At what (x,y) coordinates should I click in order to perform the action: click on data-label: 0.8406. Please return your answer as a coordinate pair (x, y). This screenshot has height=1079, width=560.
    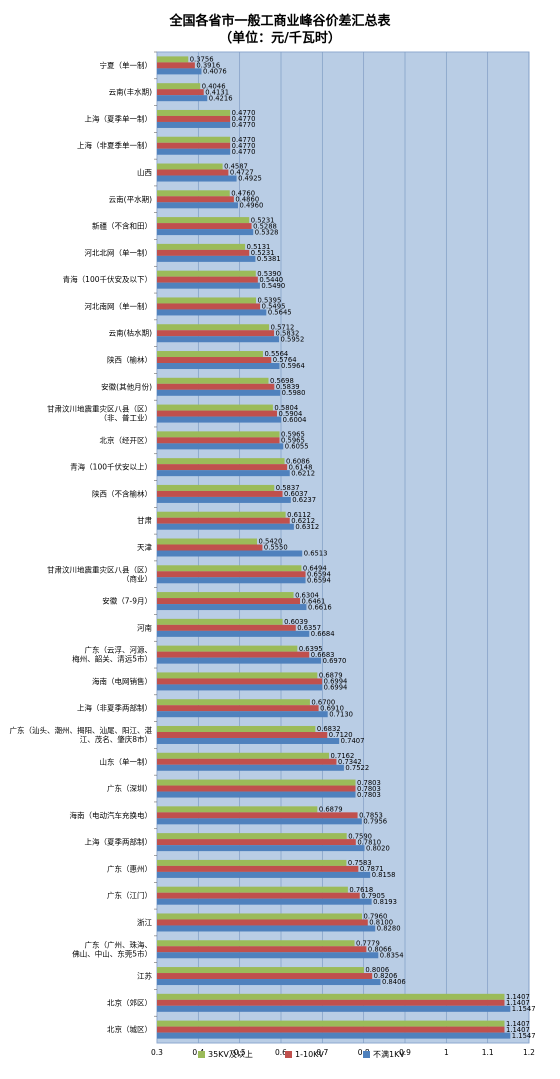
    Looking at the image, I should click on (394, 982).